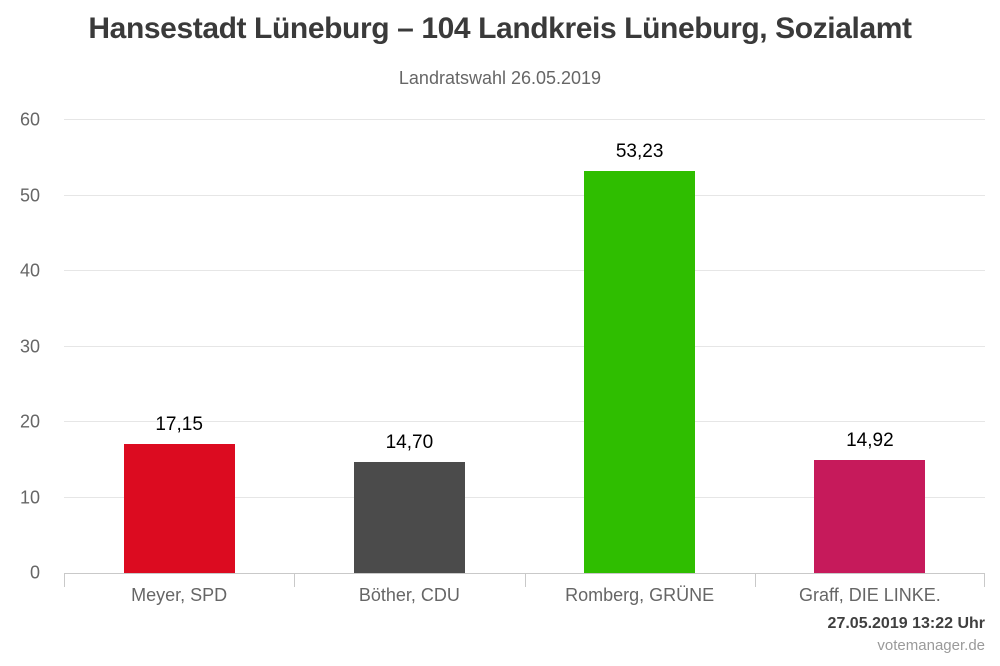  What do you see at coordinates (640, 595) in the screenshot?
I see `x-axis-label: Romberg, GRÜNE` at bounding box center [640, 595].